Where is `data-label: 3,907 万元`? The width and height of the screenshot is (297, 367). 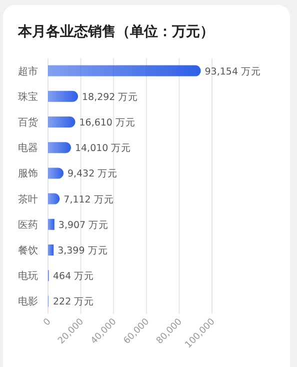
data-label: 3,907 万元 is located at coordinates (83, 225).